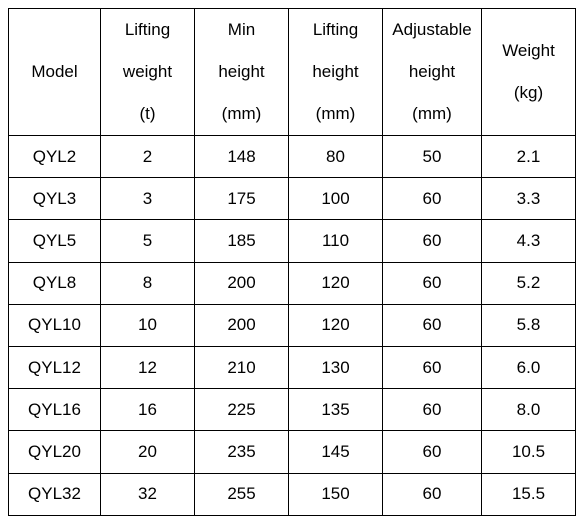  What do you see at coordinates (432, 156) in the screenshot?
I see `cell-adjustable-height: 50` at bounding box center [432, 156].